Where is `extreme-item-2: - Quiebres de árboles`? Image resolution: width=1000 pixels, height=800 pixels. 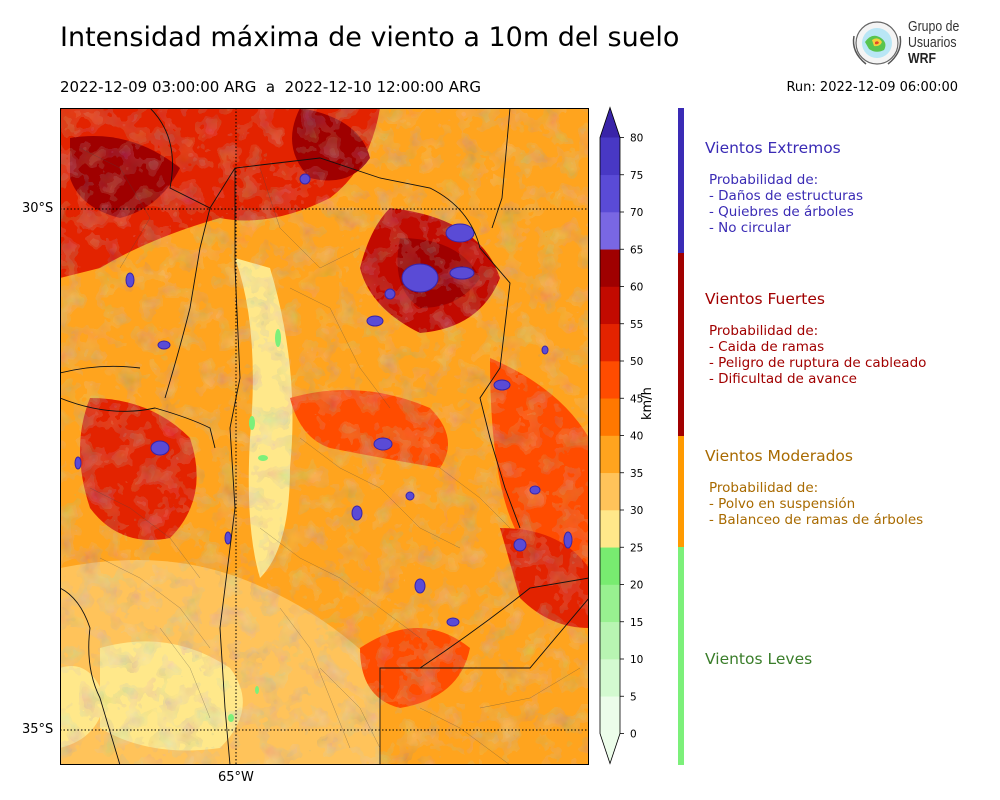 extreme-item-2: - Quiebres de árboles is located at coordinates (781, 212).